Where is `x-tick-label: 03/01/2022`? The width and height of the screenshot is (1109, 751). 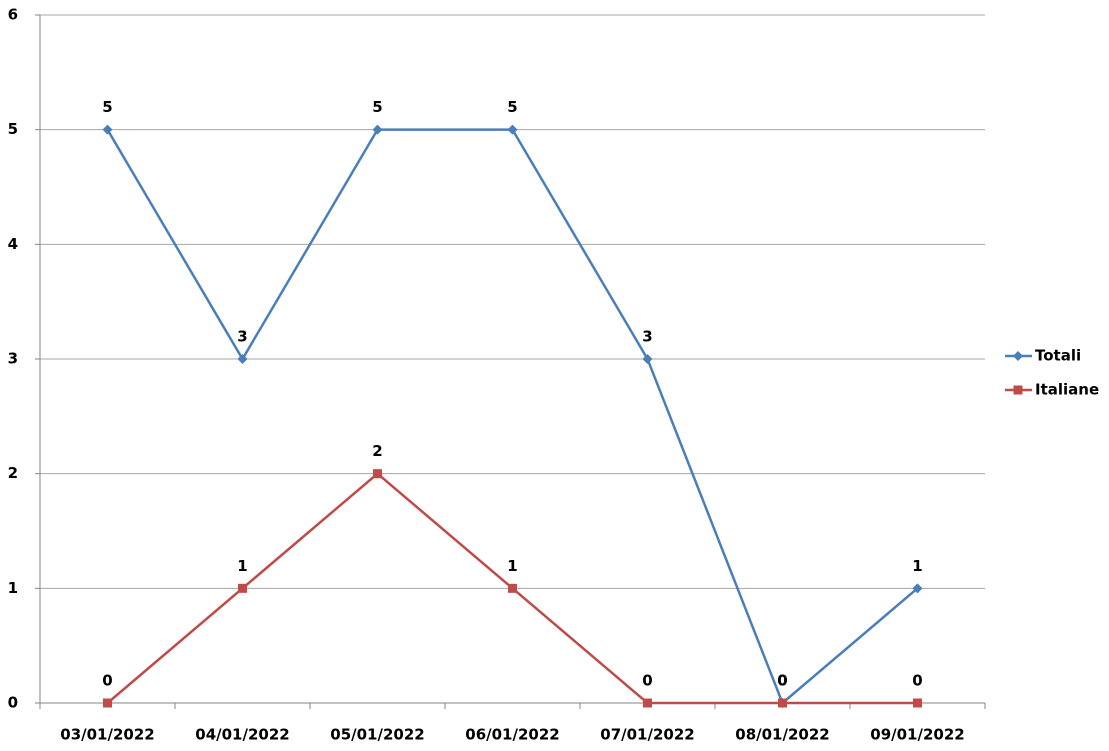
x-tick-label: 03/01/2022 is located at coordinates (107, 735).